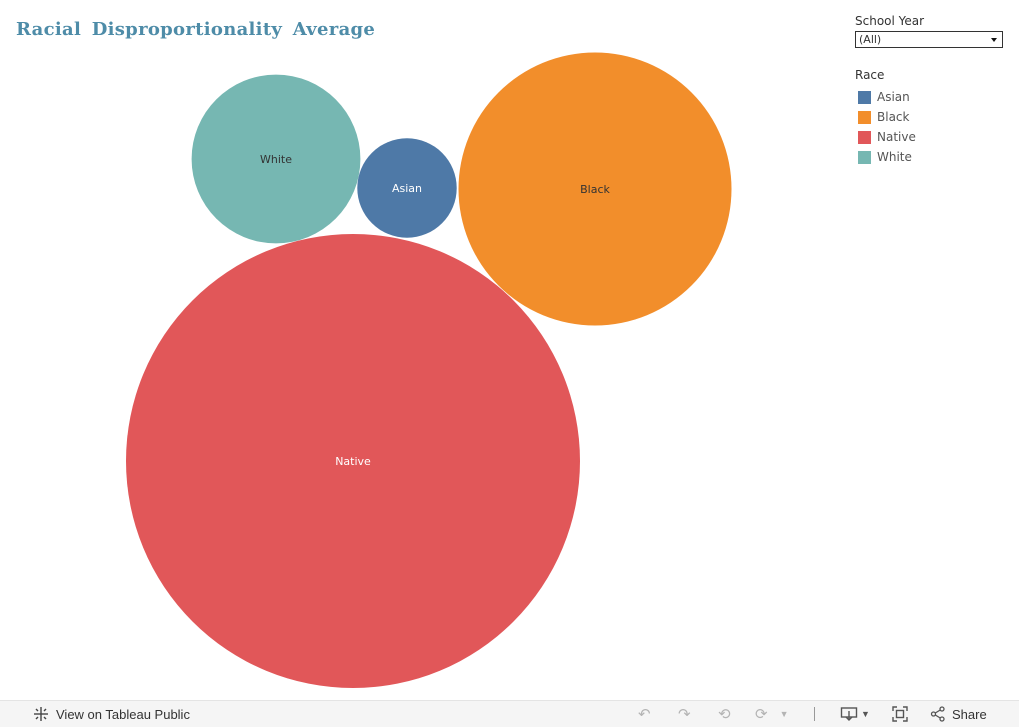  What do you see at coordinates (870, 39) in the screenshot?
I see `dropdown-value: (All)` at bounding box center [870, 39].